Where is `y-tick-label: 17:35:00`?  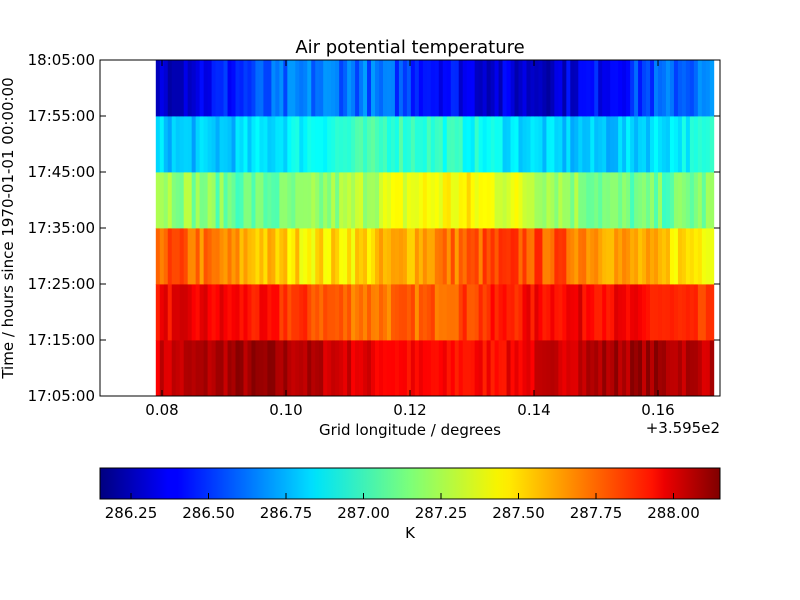
y-tick-label: 17:35:00 is located at coordinates (61, 228).